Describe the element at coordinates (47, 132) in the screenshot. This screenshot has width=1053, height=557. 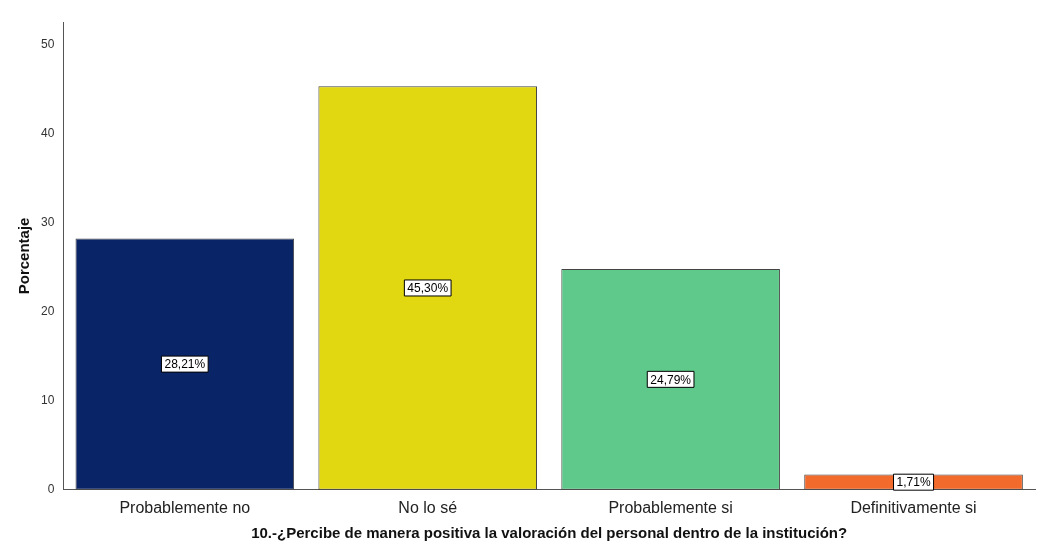
I see `y-tick-label: 40` at that location.